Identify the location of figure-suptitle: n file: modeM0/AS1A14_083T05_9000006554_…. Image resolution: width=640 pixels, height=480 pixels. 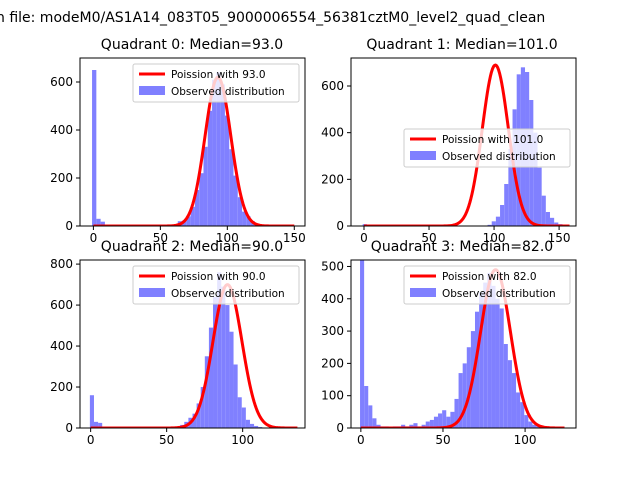
(272, 18).